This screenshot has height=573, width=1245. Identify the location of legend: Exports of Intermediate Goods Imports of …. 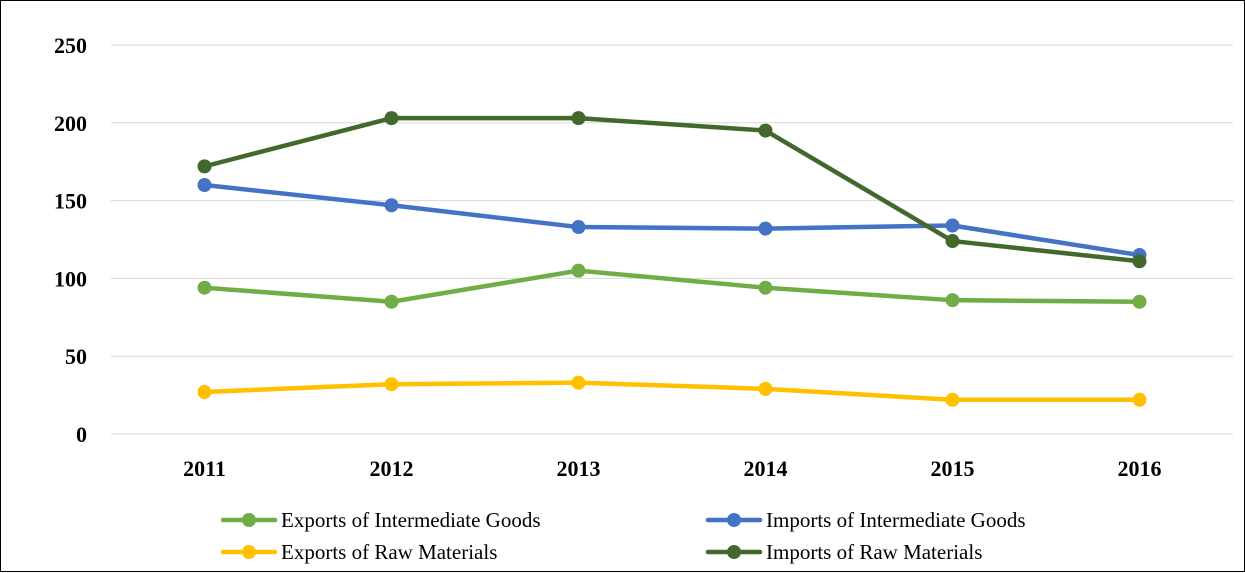
(623, 536).